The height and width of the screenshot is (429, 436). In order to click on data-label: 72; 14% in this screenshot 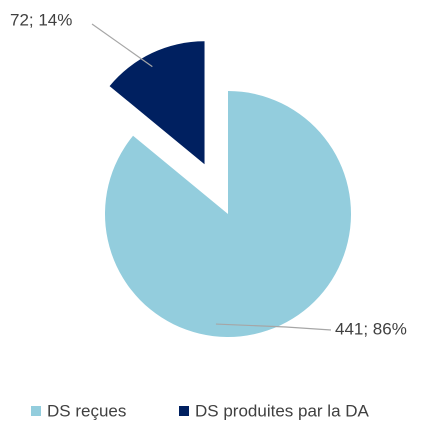, I will do `click(41, 19)`.